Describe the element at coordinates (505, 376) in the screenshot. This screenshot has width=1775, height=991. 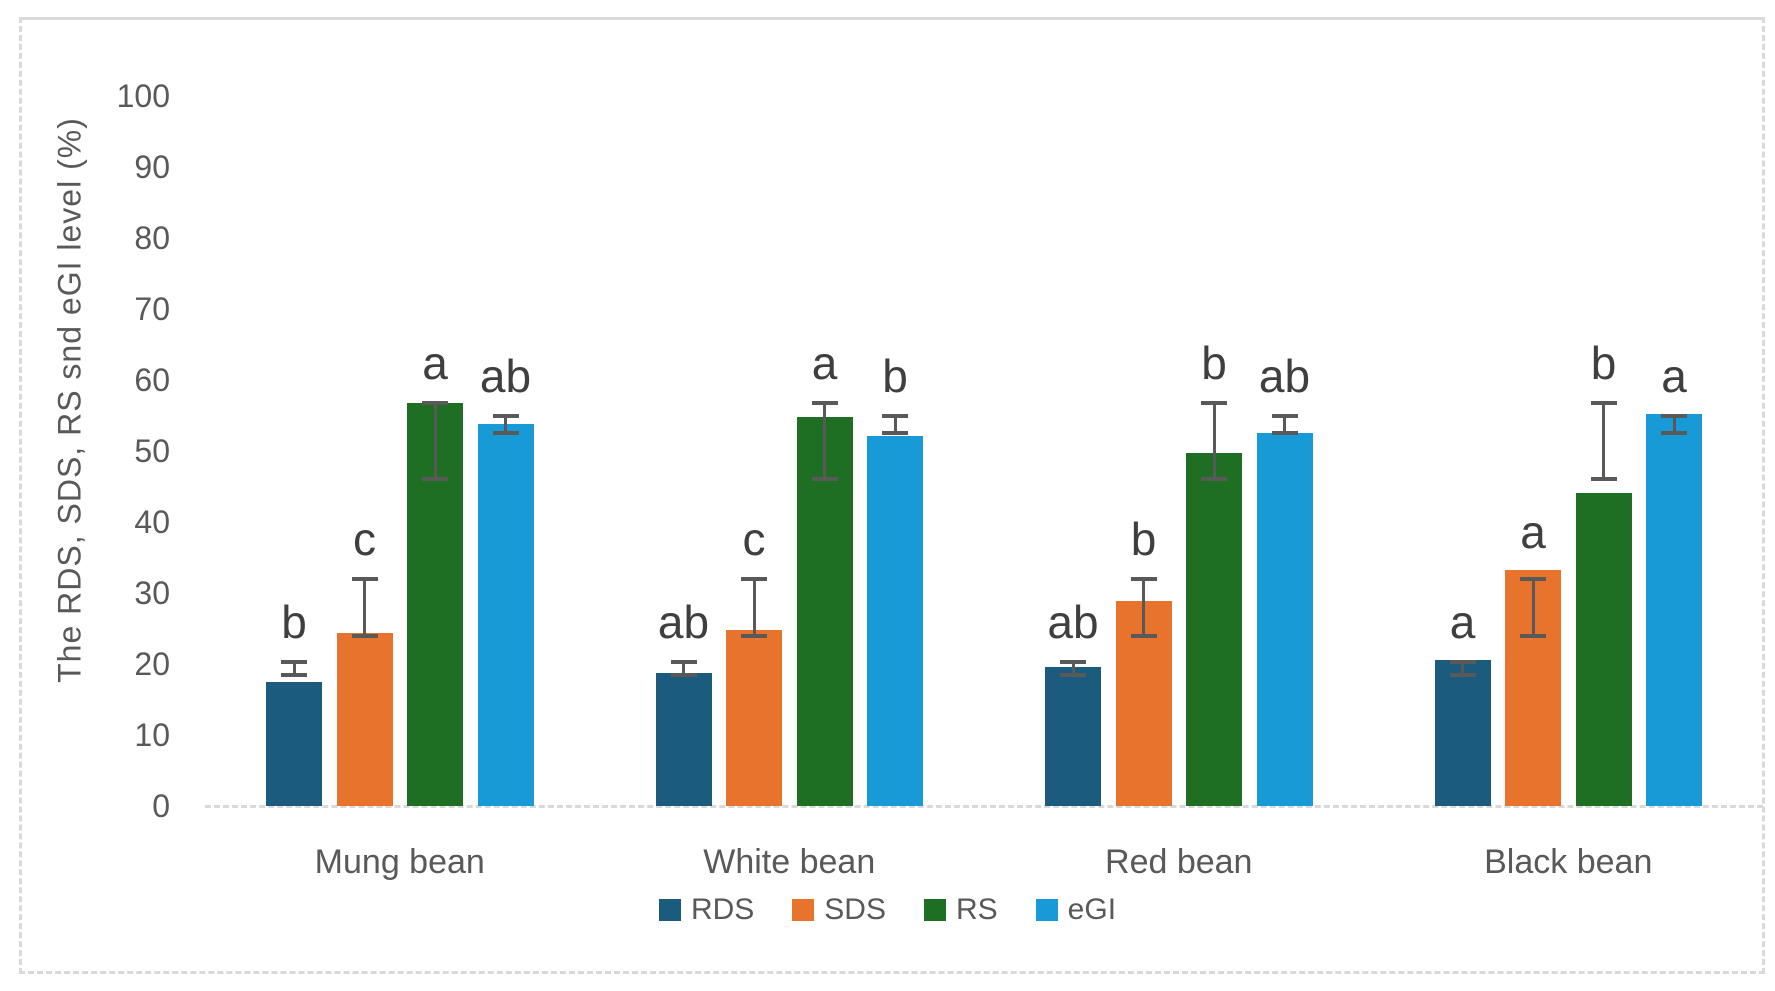
I see `sig-letter-eGI-Mung-bean: ab` at that location.